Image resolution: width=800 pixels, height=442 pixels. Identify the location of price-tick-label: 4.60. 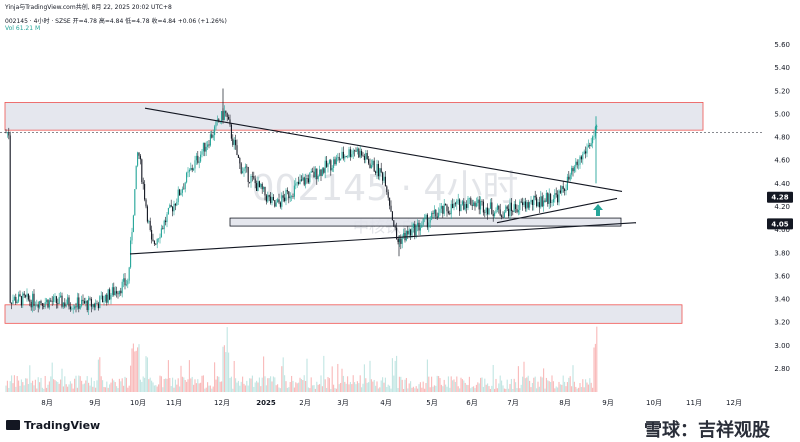
(782, 161).